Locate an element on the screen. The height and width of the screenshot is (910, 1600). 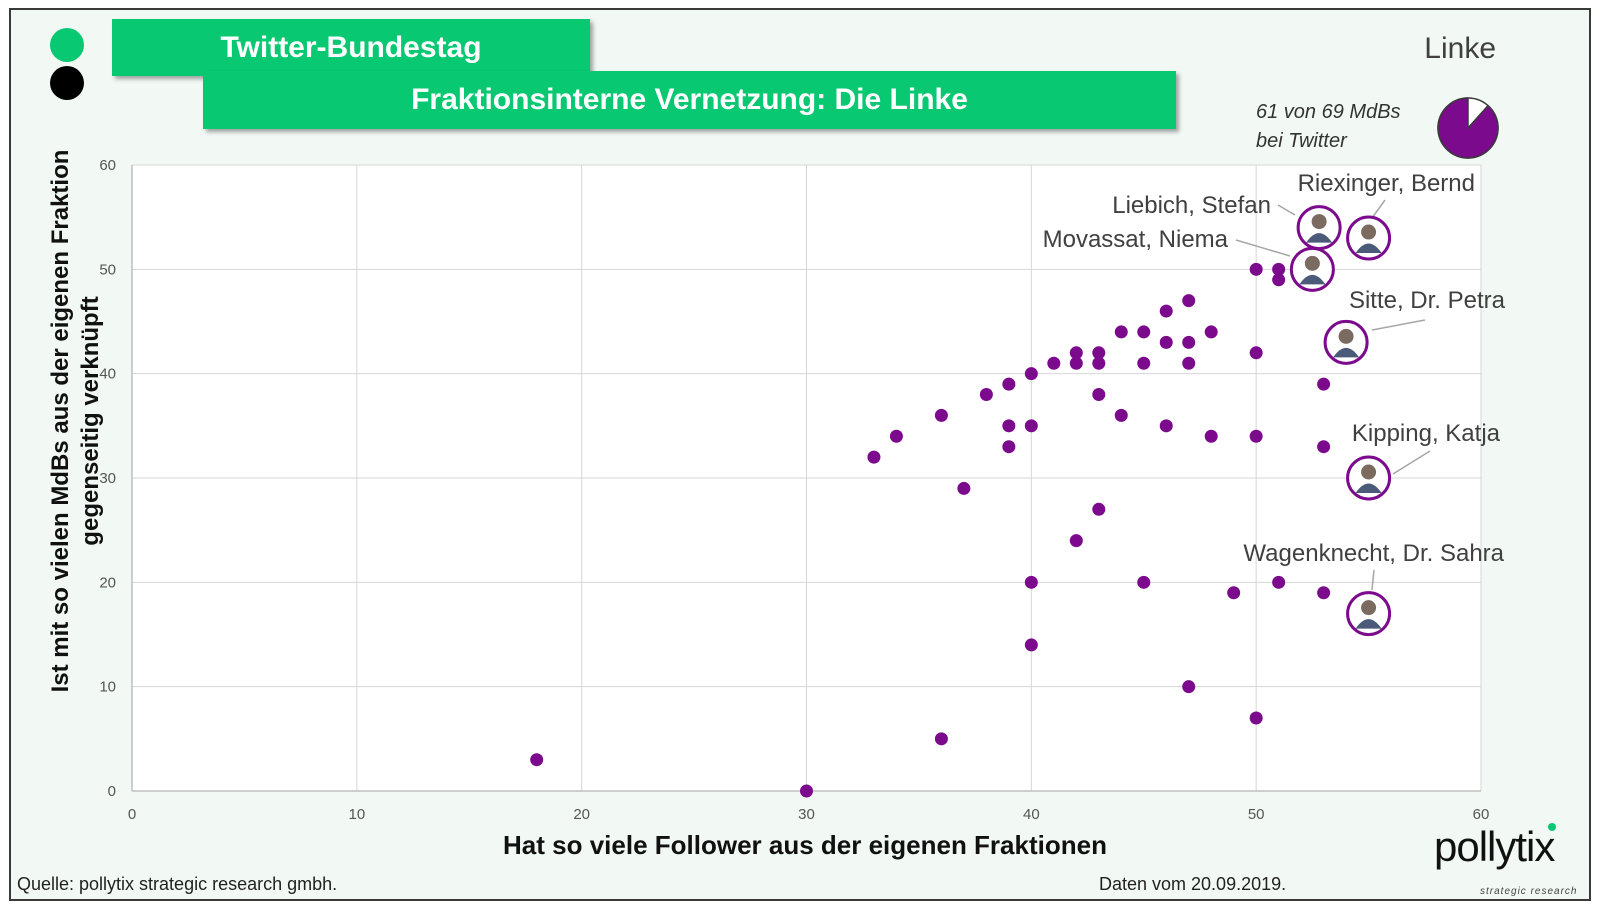
y-tick-label: 50 is located at coordinates (107, 269).